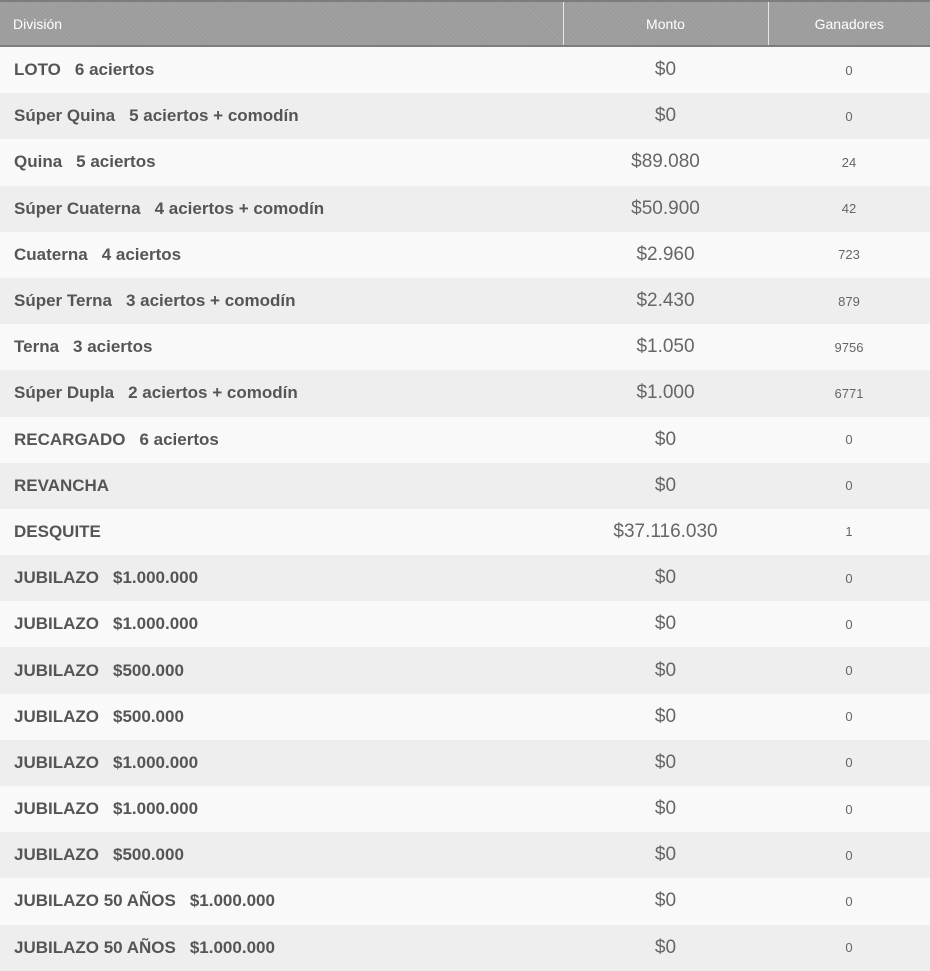 The width and height of the screenshot is (930, 971). Describe the element at coordinates (113, 347) in the screenshot. I see `division-detail: 3 aciertos` at that location.